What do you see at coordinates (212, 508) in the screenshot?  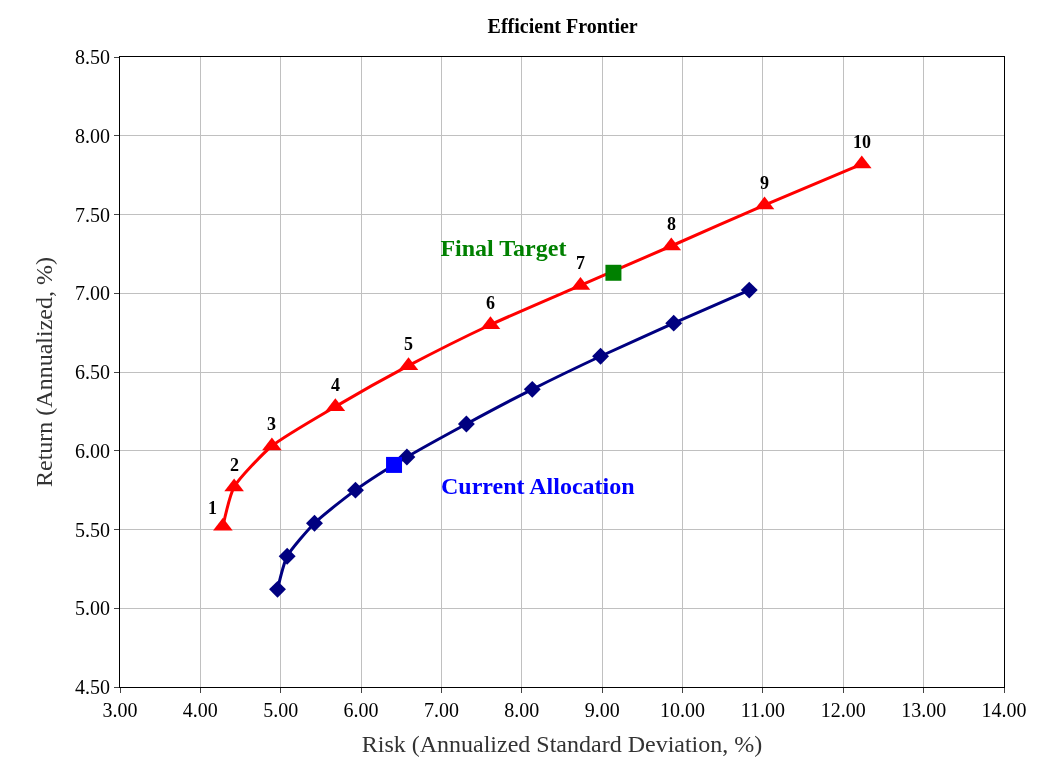 I see `annotation: 1` at bounding box center [212, 508].